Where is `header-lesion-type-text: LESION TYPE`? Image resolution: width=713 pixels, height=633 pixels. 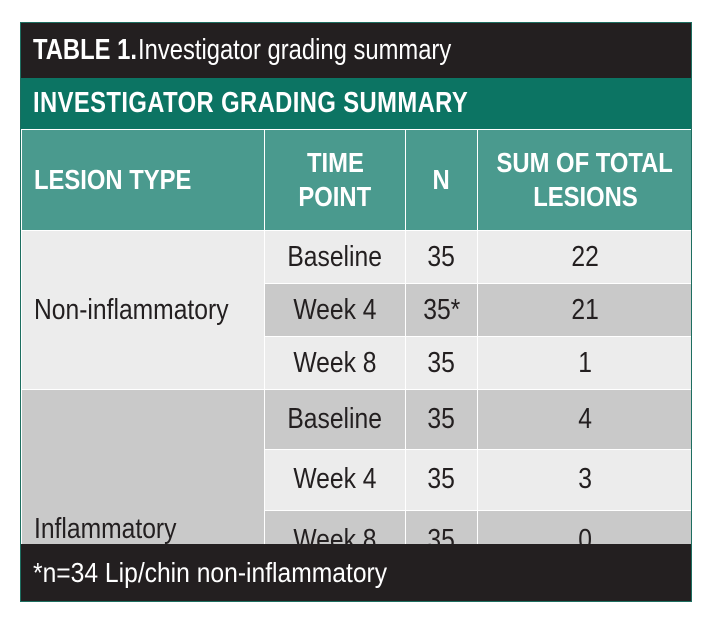 header-lesion-type-text: LESION TYPE is located at coordinates (113, 179).